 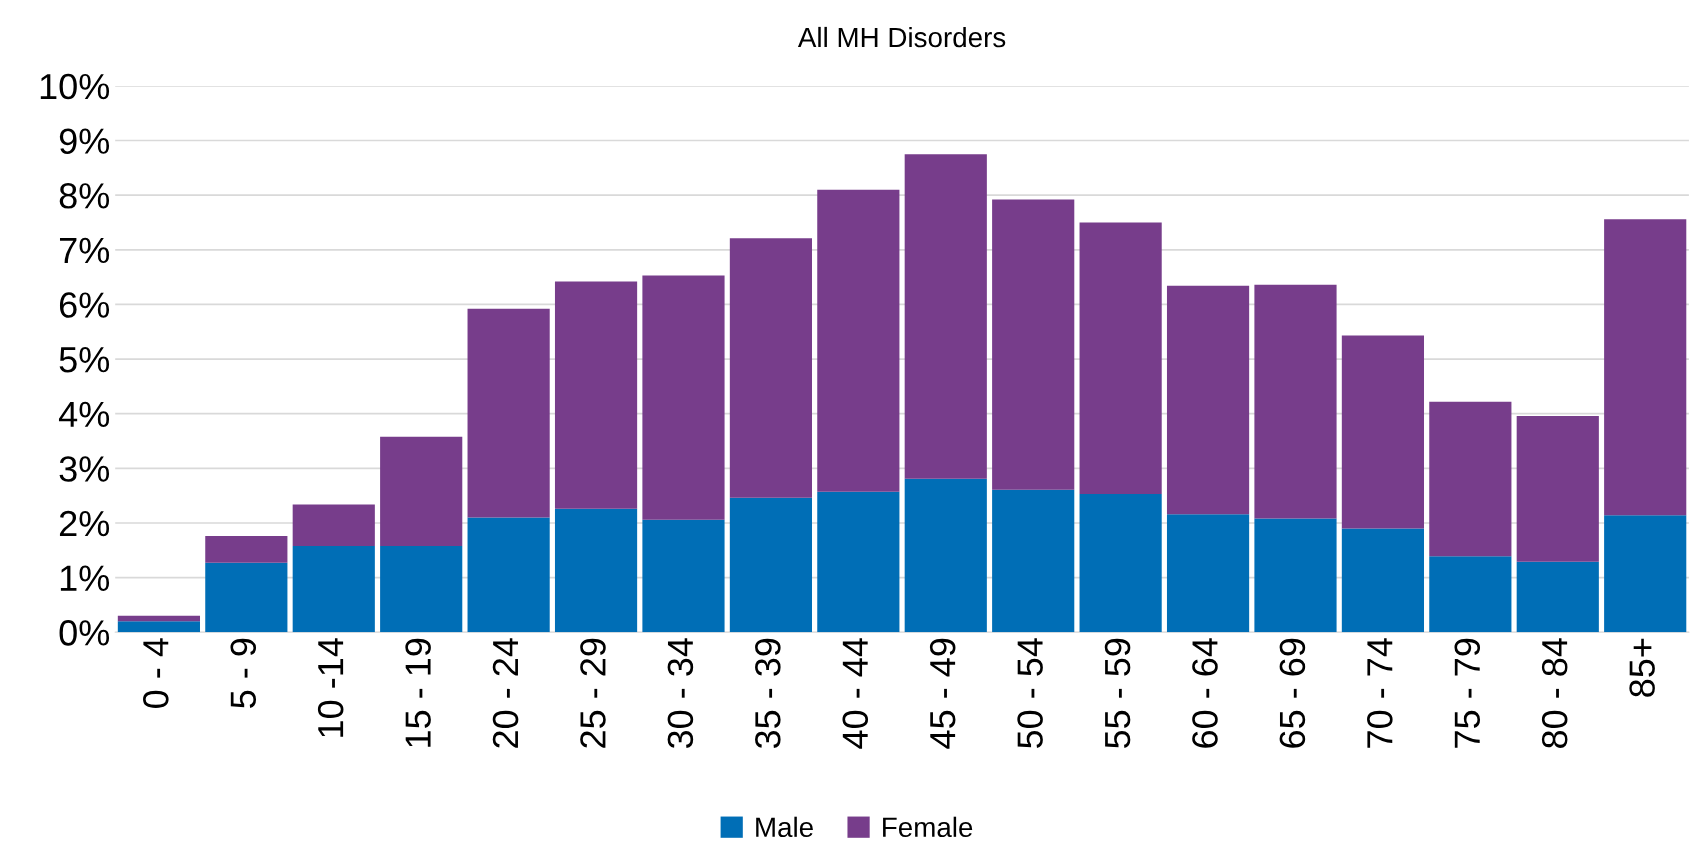 I want to click on y-tick-label: 6%, so click(x=84, y=305).